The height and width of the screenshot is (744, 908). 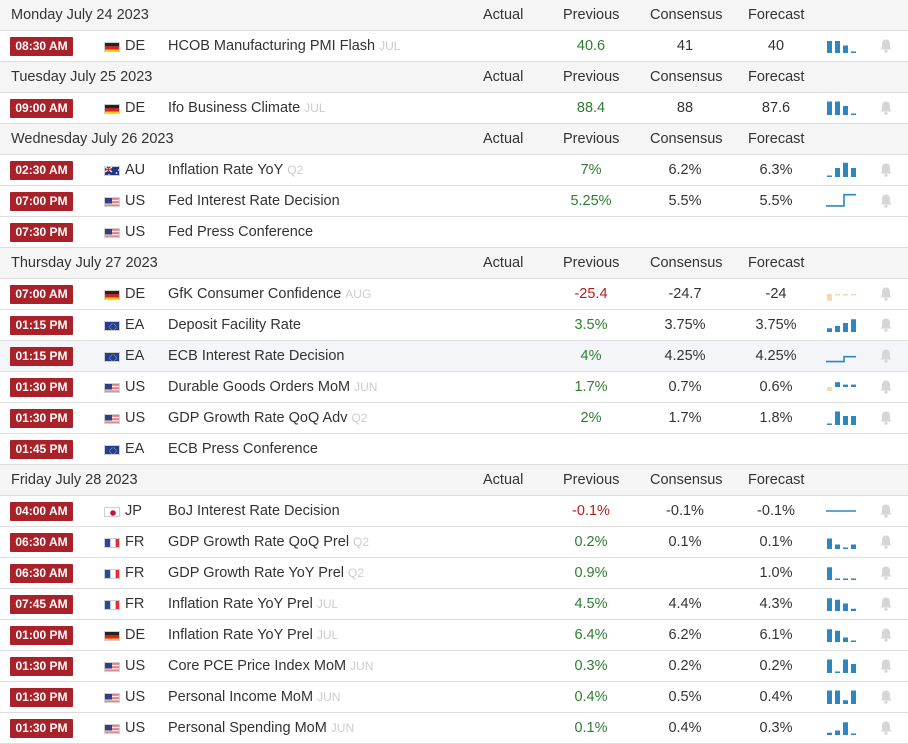 I want to click on event-title: BoJ Interest Rate Decision, so click(x=254, y=511).